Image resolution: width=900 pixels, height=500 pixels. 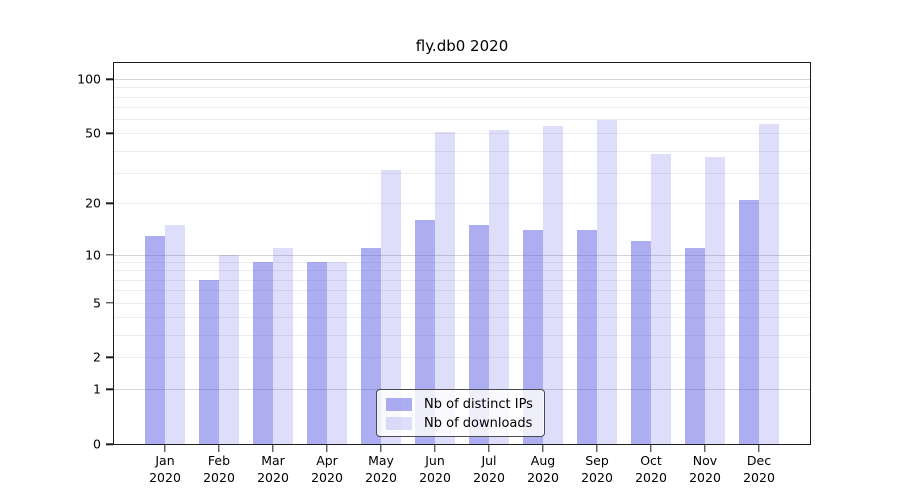 What do you see at coordinates (165, 469) in the screenshot?
I see `x-tick-label: Jan 2020` at bounding box center [165, 469].